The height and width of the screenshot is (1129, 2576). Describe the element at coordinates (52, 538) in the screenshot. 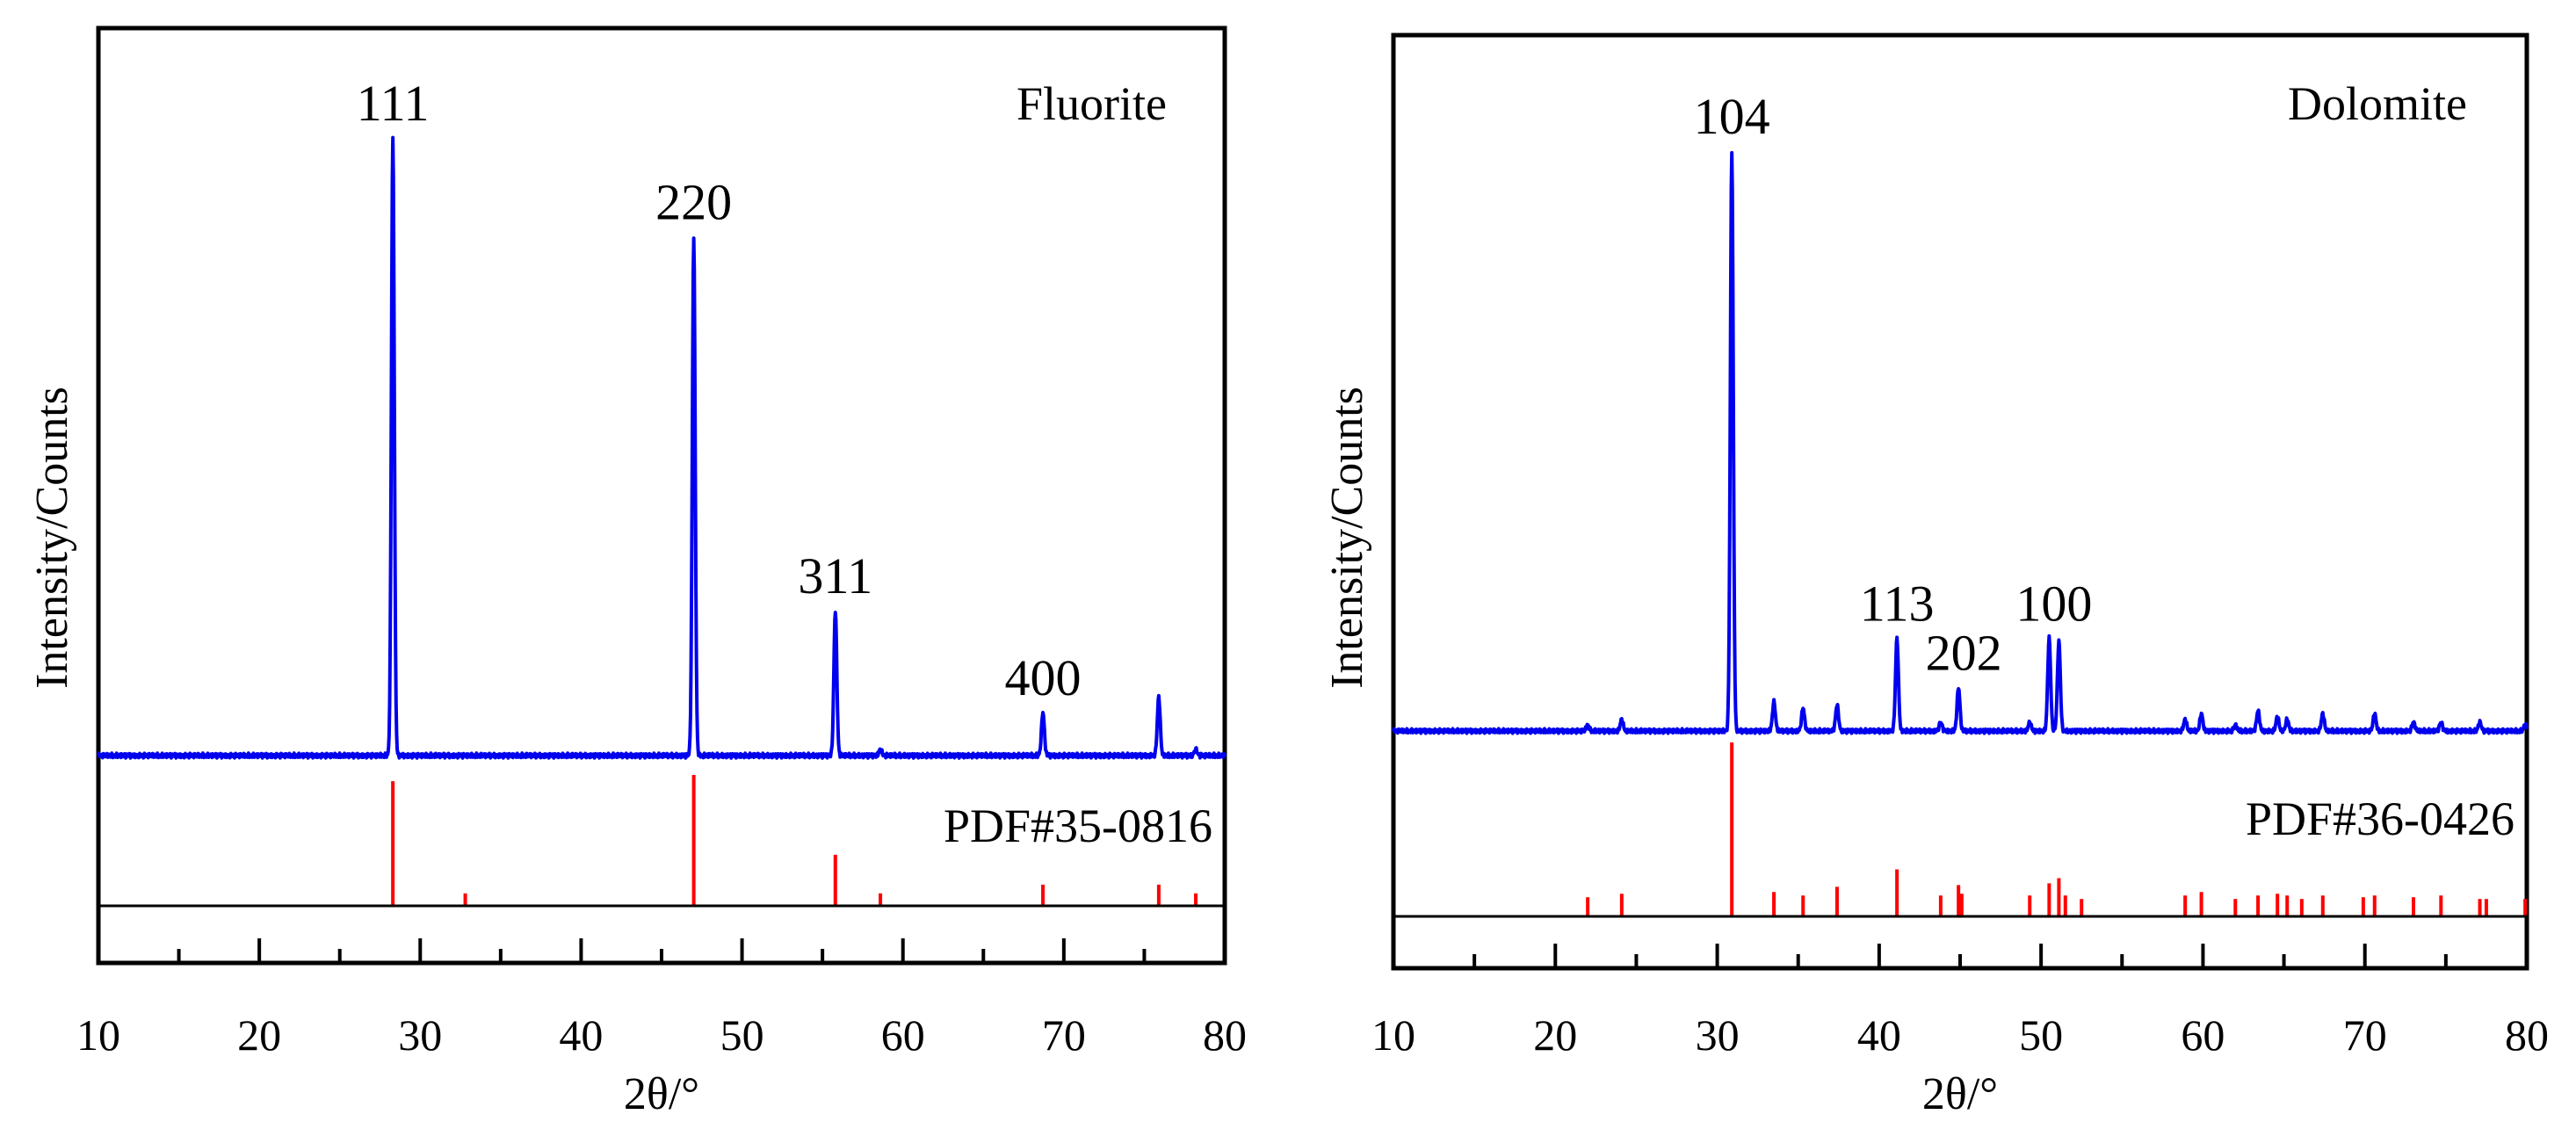

I see `fluorite-y-axis-title: Intensity/Counts` at that location.